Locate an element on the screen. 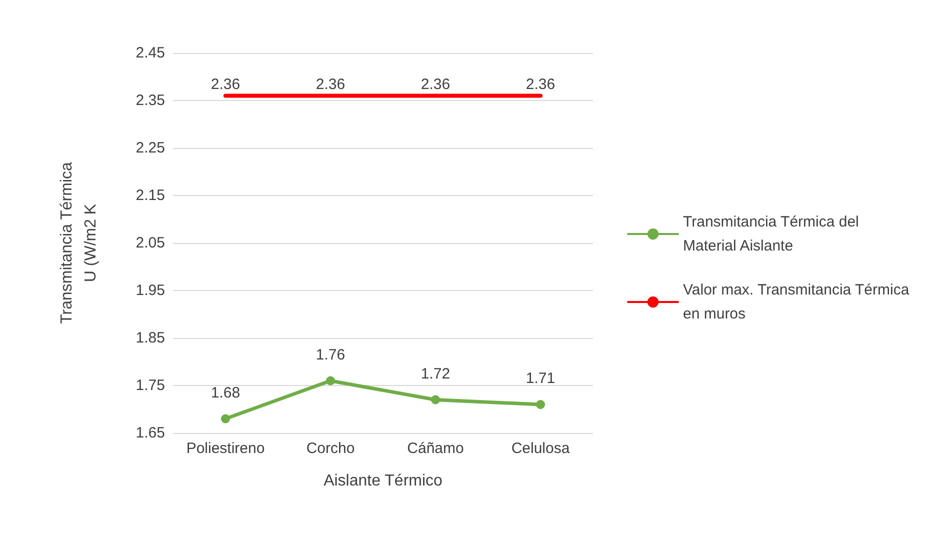 The height and width of the screenshot is (538, 950). data-label: 1.76 is located at coordinates (331, 355).